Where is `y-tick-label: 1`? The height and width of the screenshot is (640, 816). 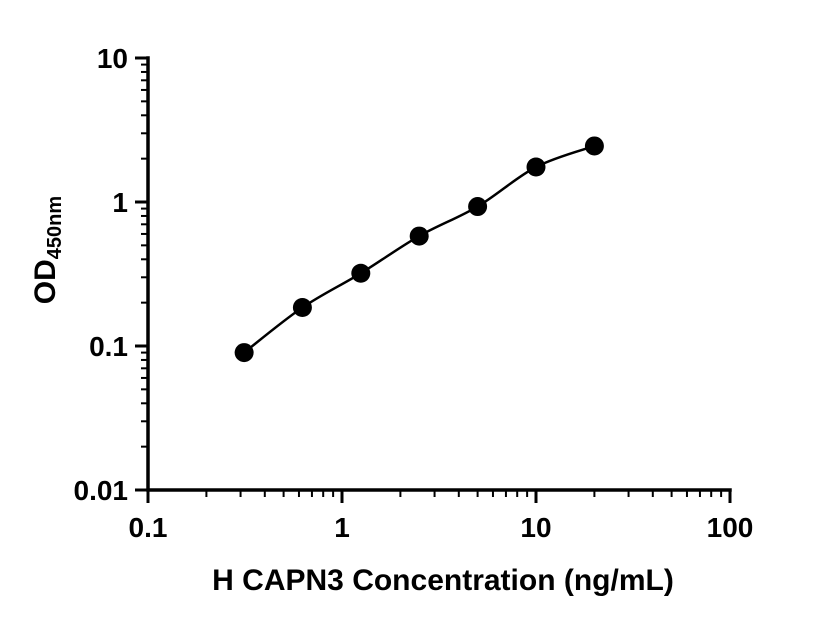
y-tick-label: 1 is located at coordinates (120, 202).